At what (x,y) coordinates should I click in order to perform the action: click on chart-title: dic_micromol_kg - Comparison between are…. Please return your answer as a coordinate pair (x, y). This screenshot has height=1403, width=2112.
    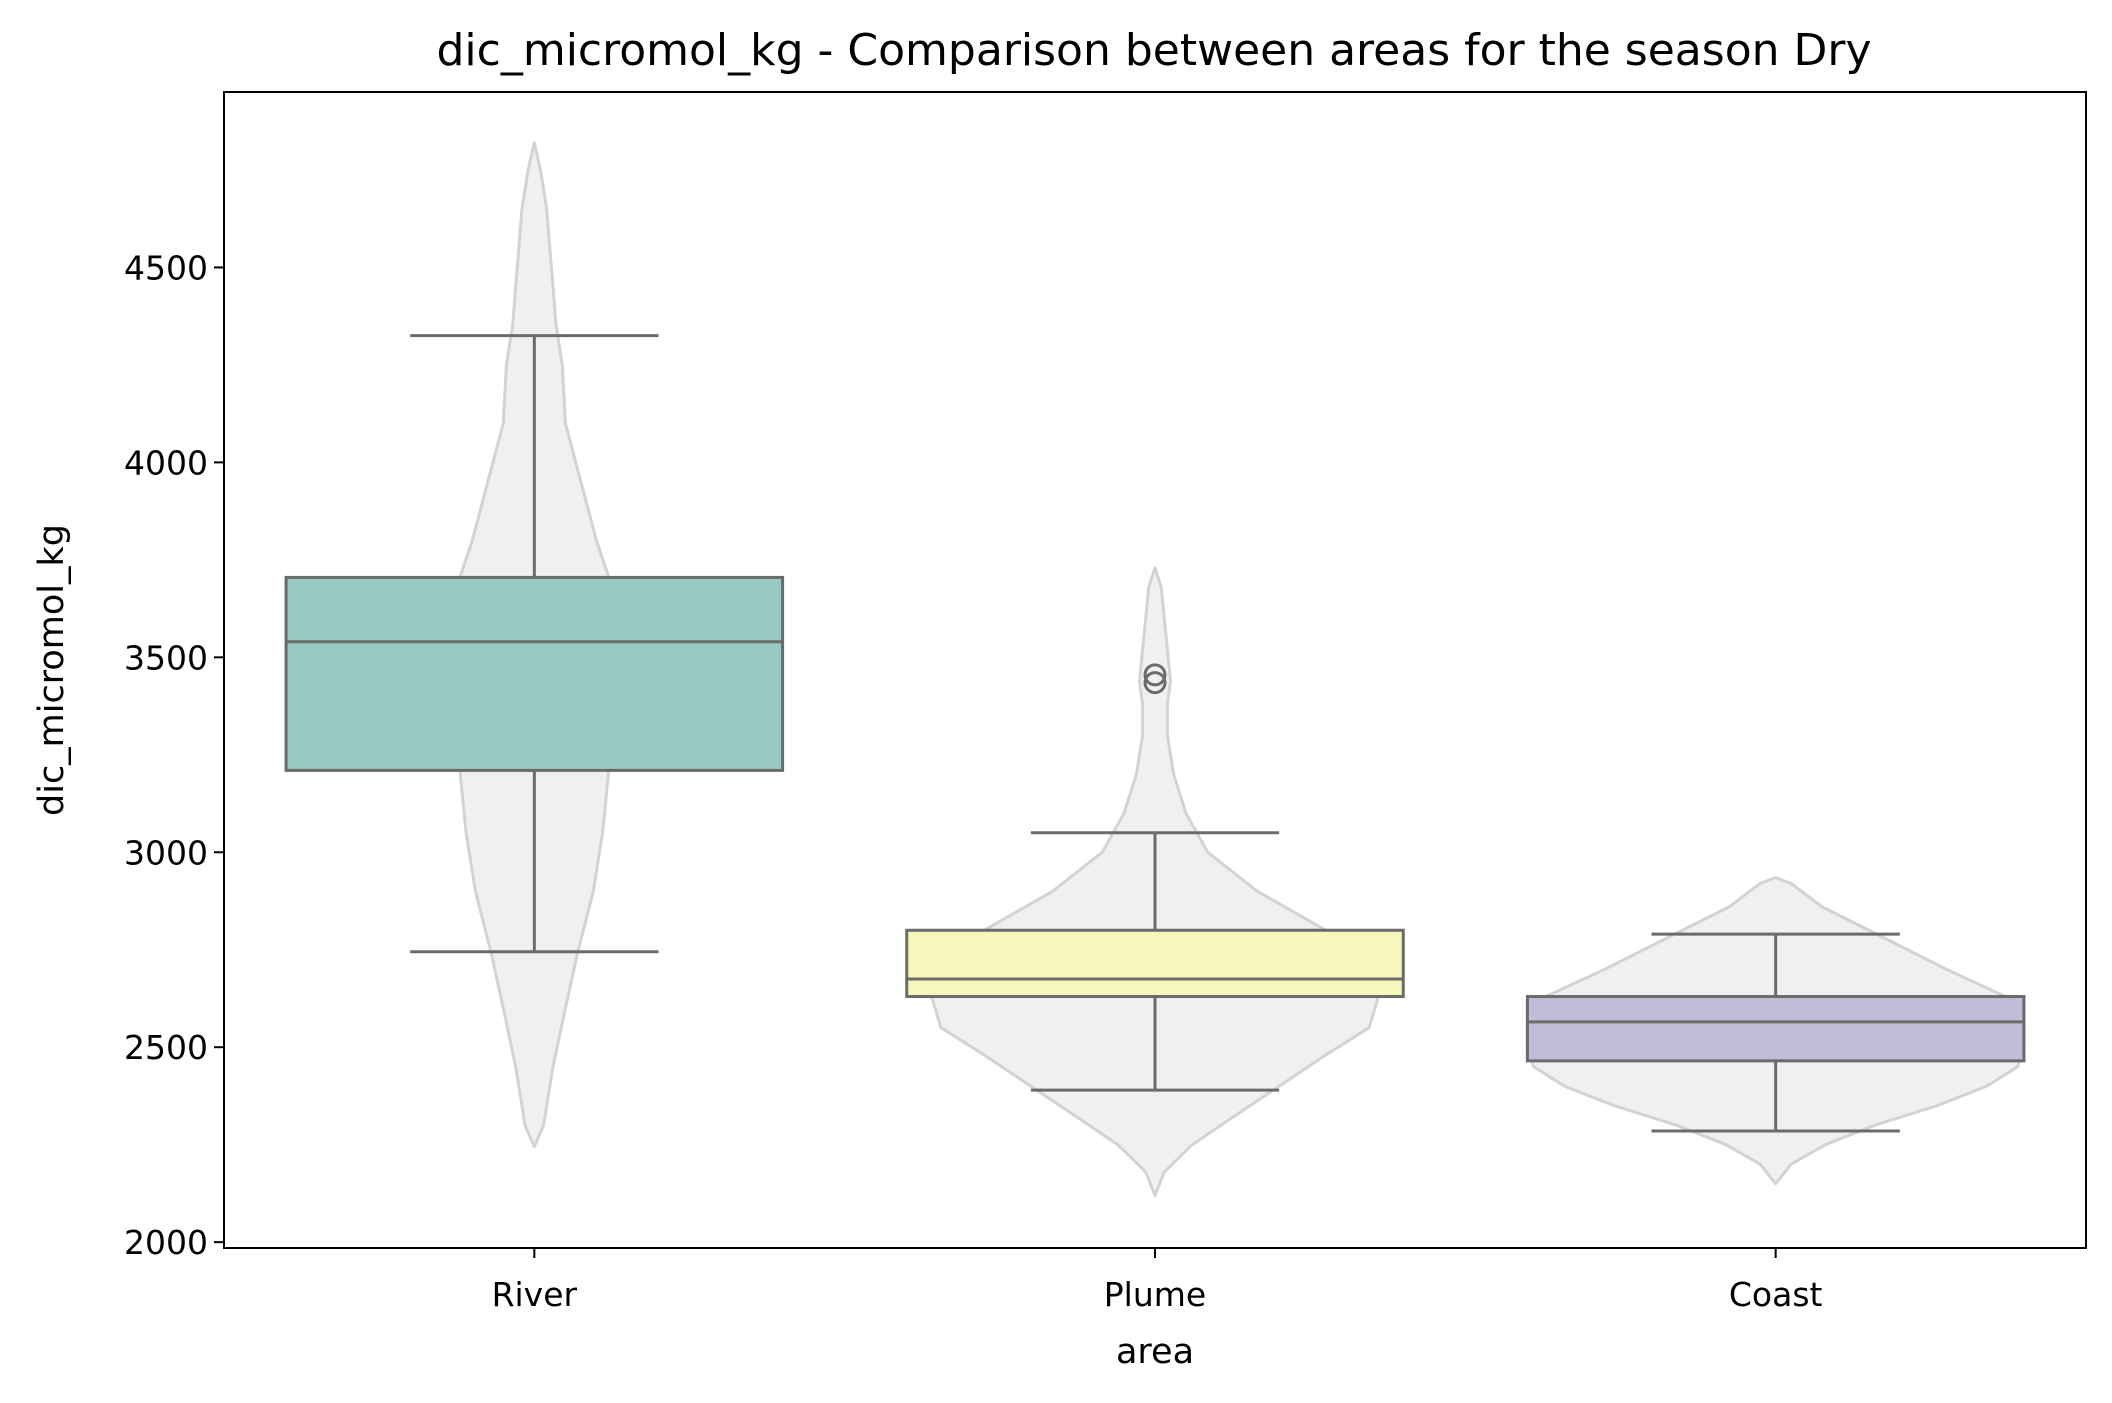
    Looking at the image, I should click on (1153, 50).